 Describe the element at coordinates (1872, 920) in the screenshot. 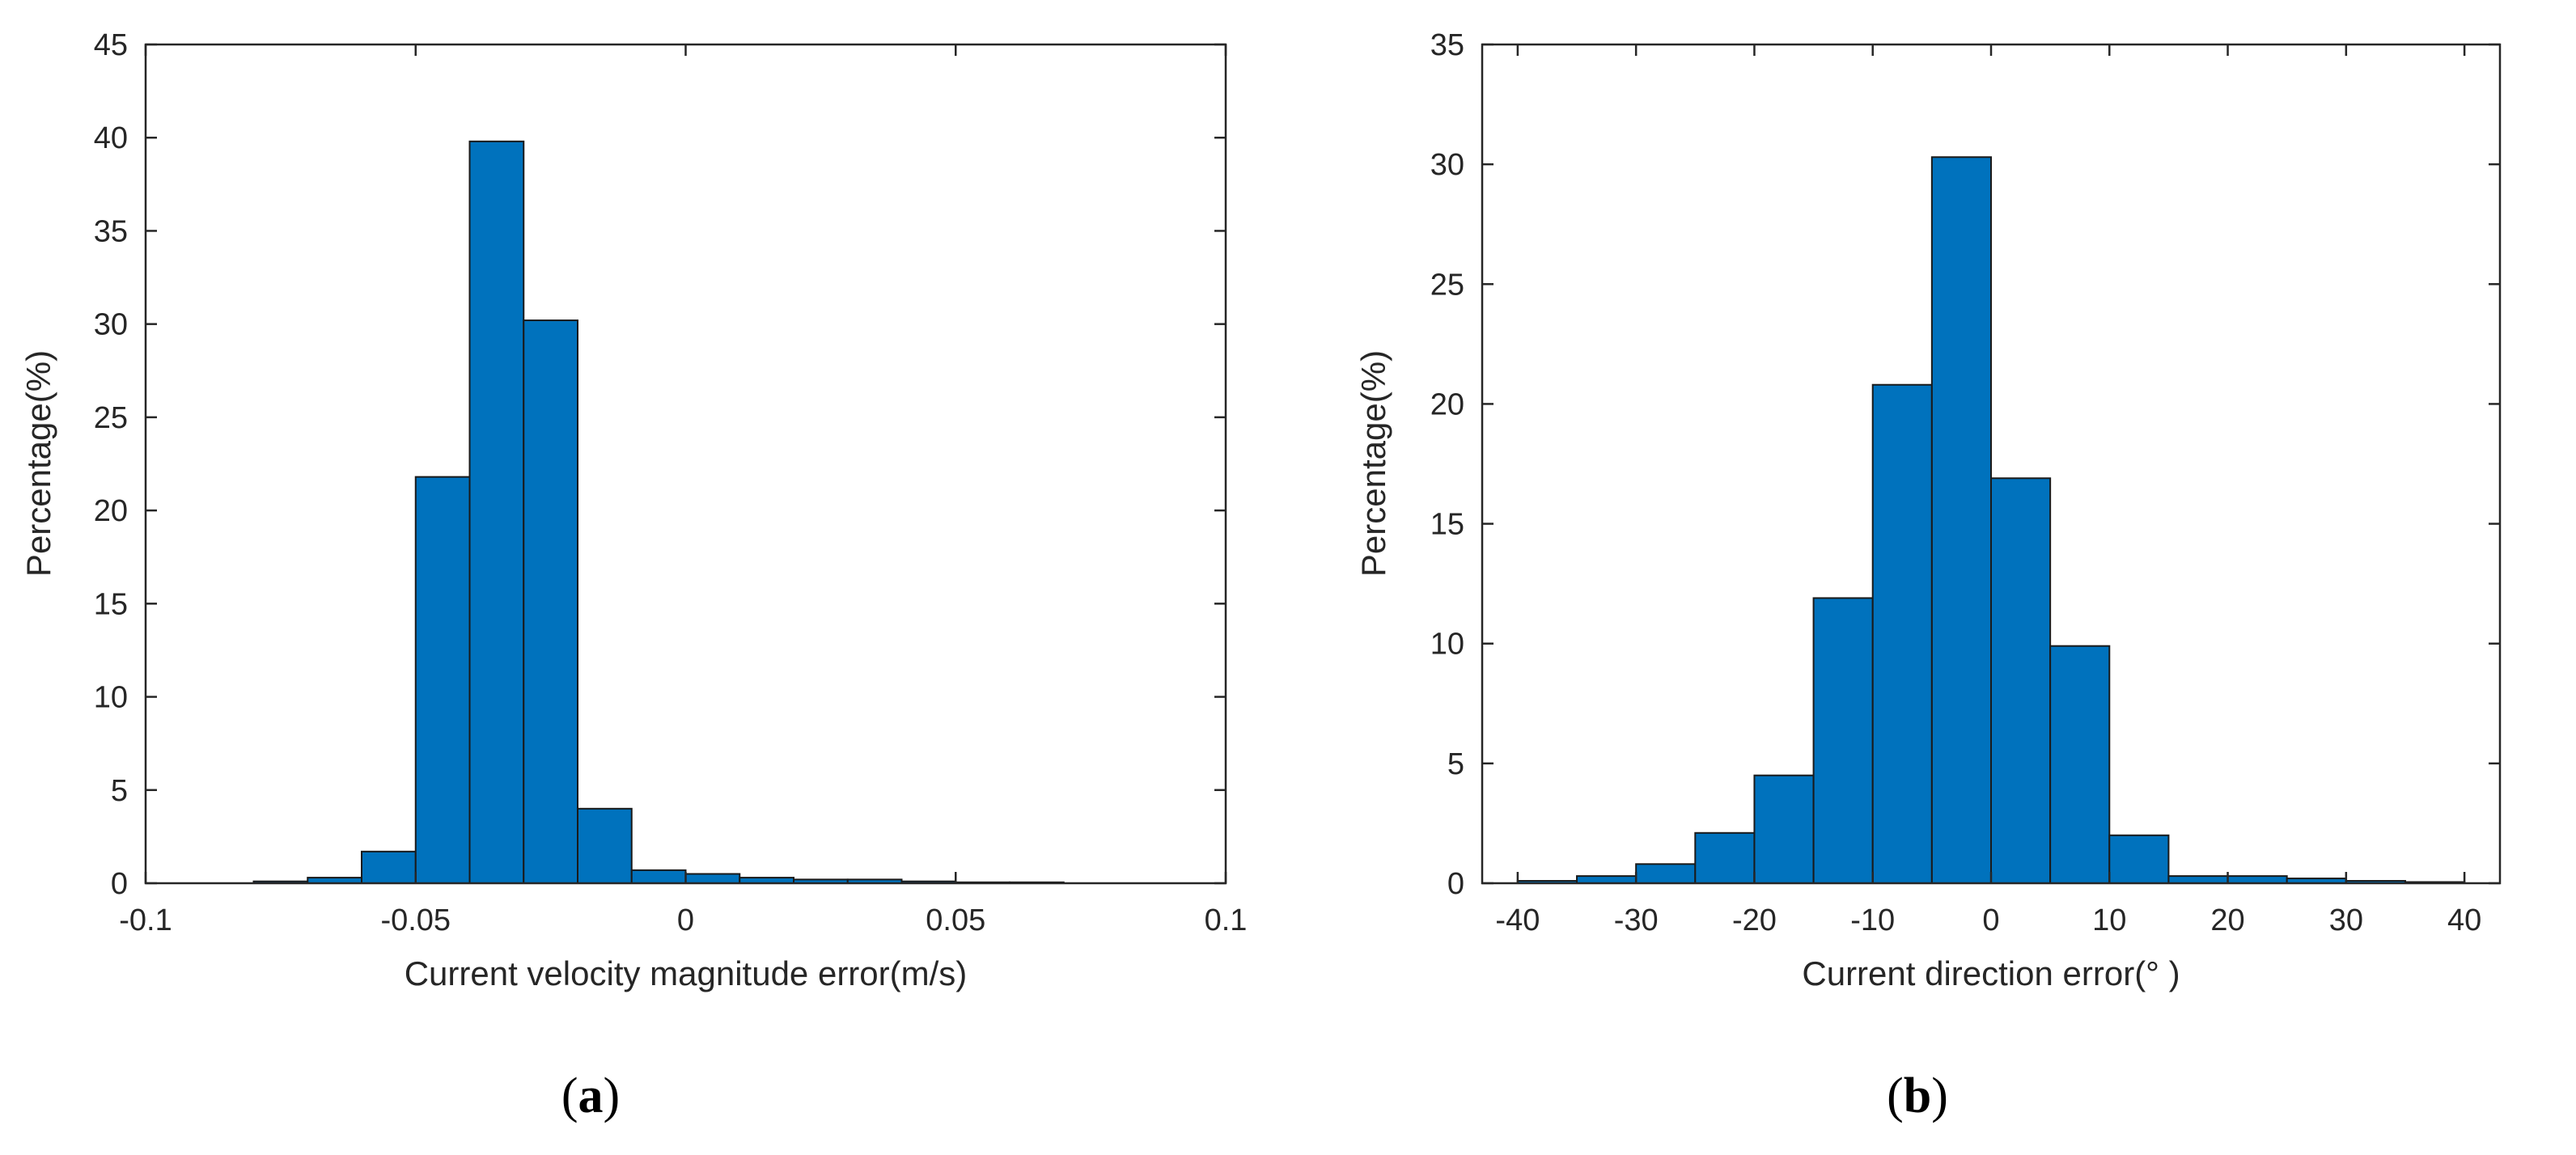

I see `x-tick-label-b-3: -10` at that location.